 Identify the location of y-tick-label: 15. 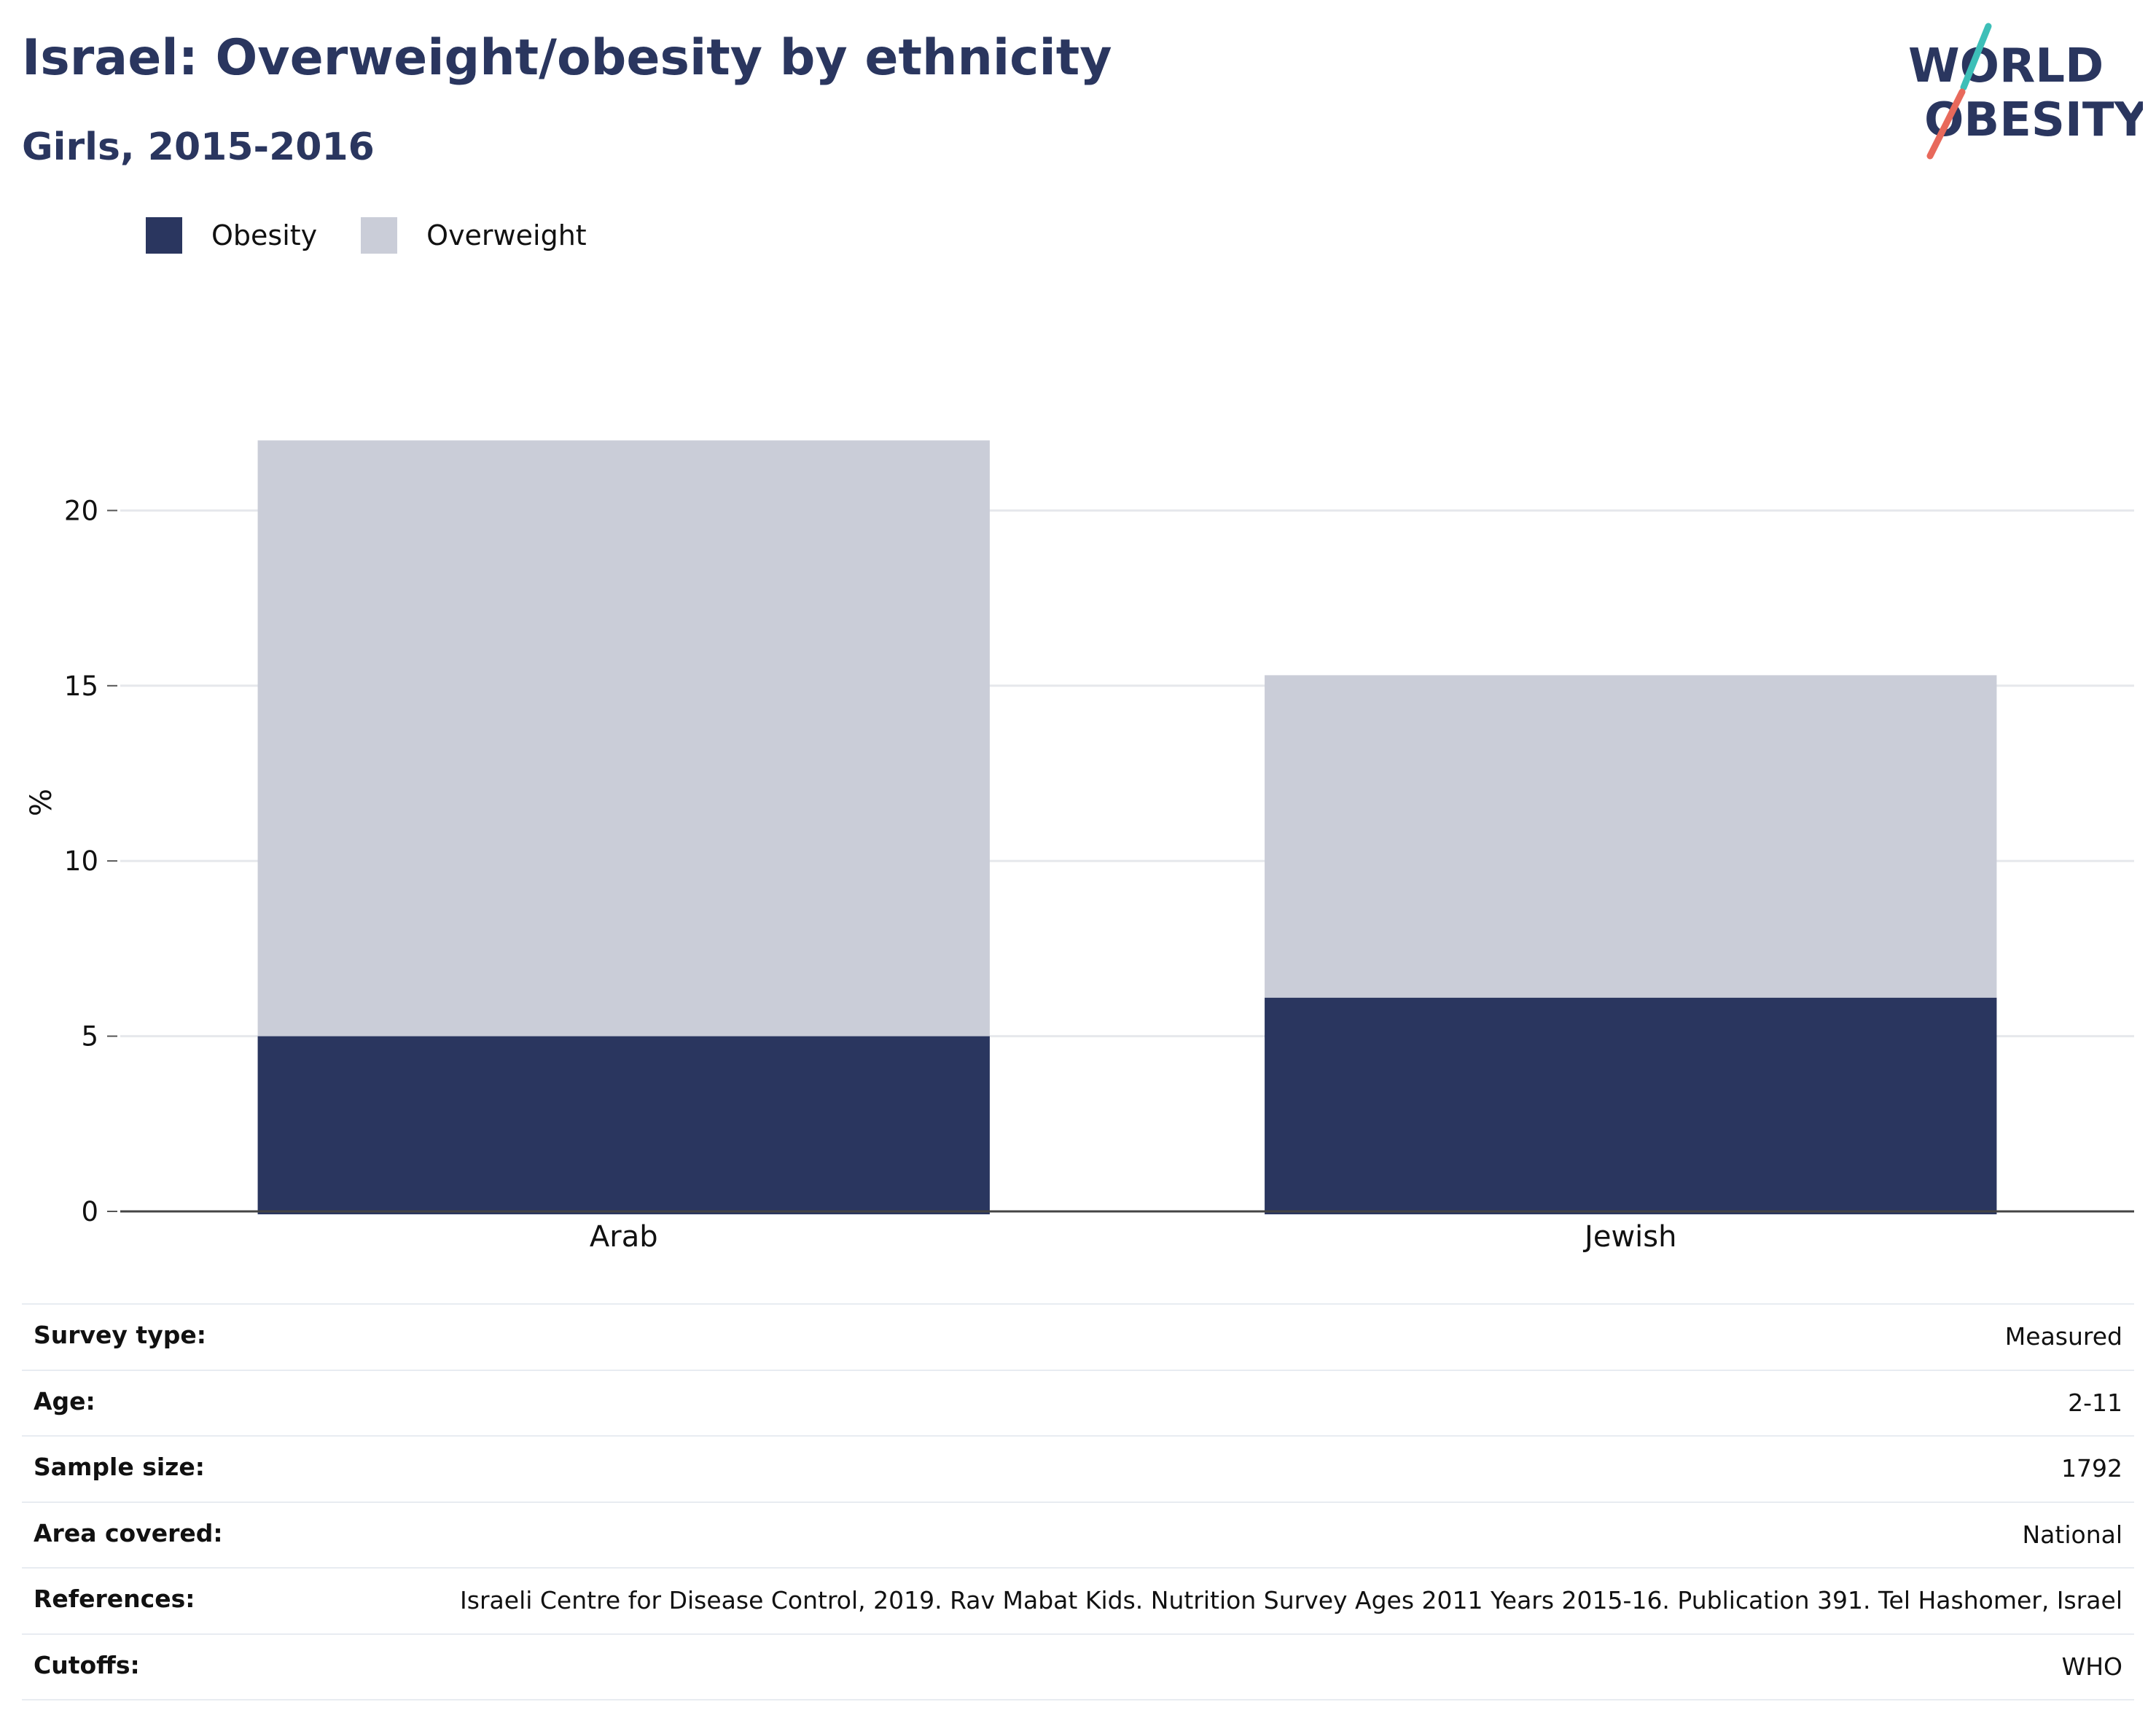
(81, 686).